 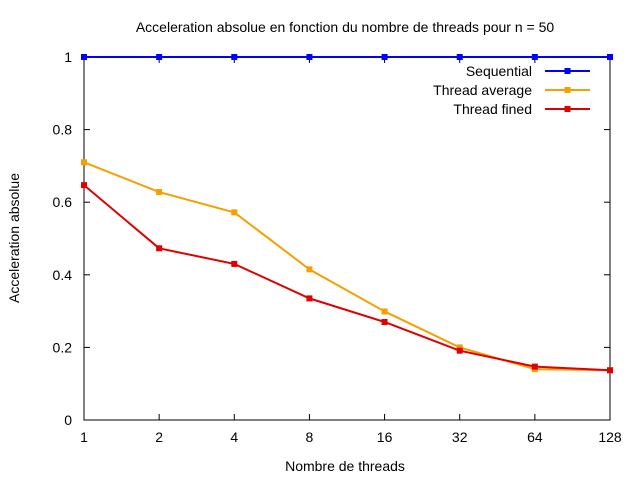 I want to click on legend-label: Thread fined, so click(x=492, y=109).